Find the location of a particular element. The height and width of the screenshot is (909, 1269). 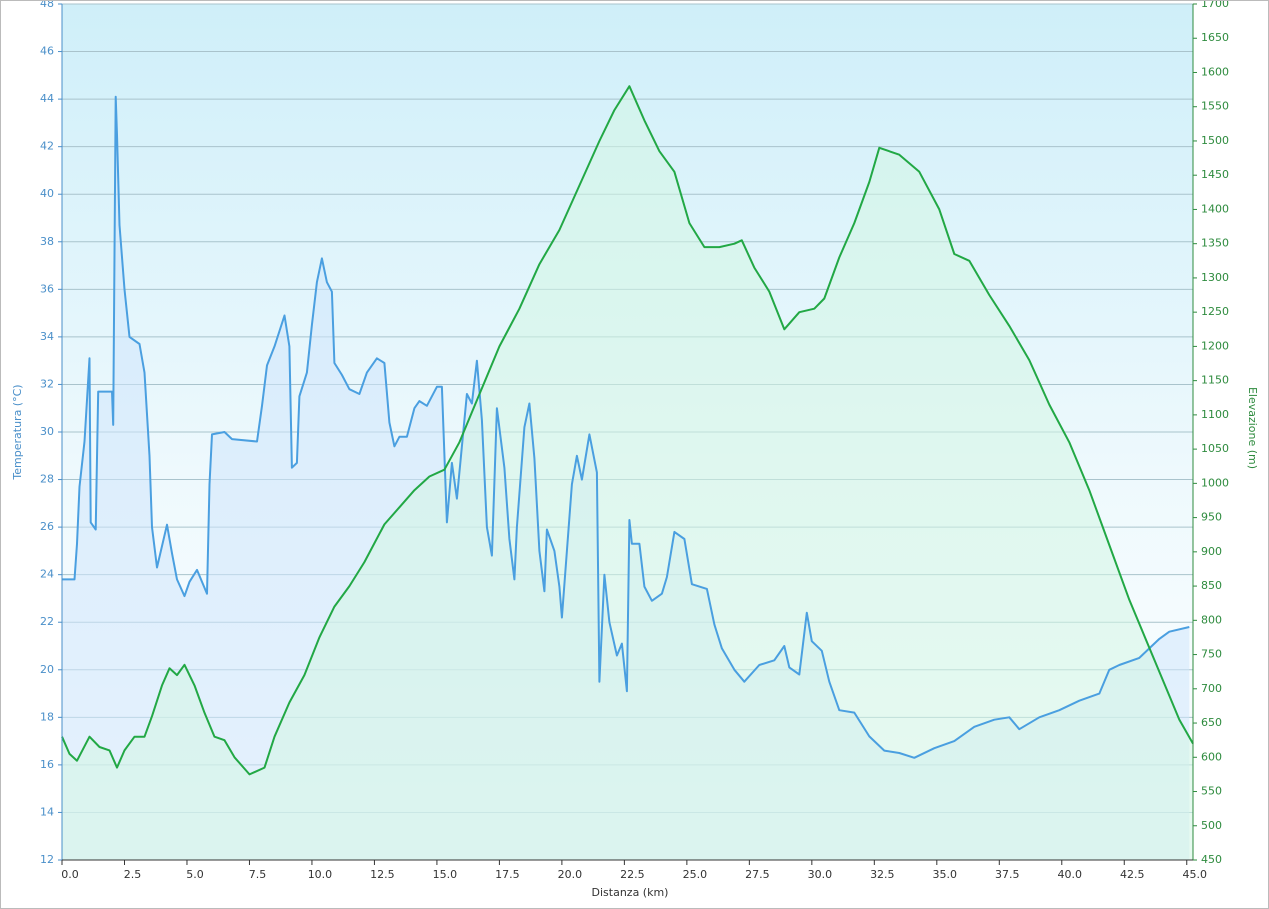

x-tick-label: 15.0 is located at coordinates (445, 874).